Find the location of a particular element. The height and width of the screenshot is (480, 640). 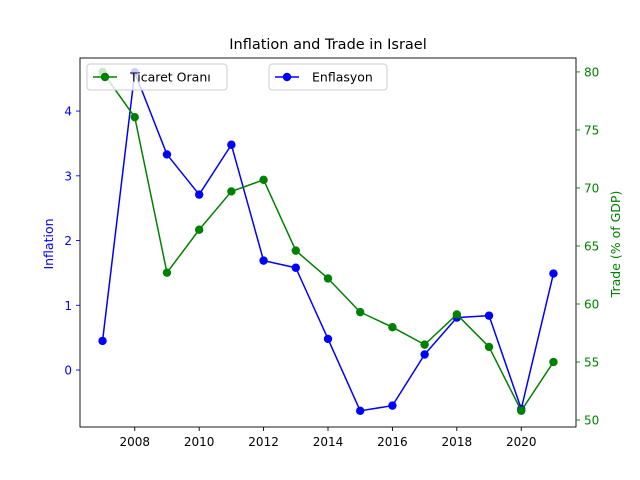

chart-title: Inflation and Trade in Israel is located at coordinates (328, 45).